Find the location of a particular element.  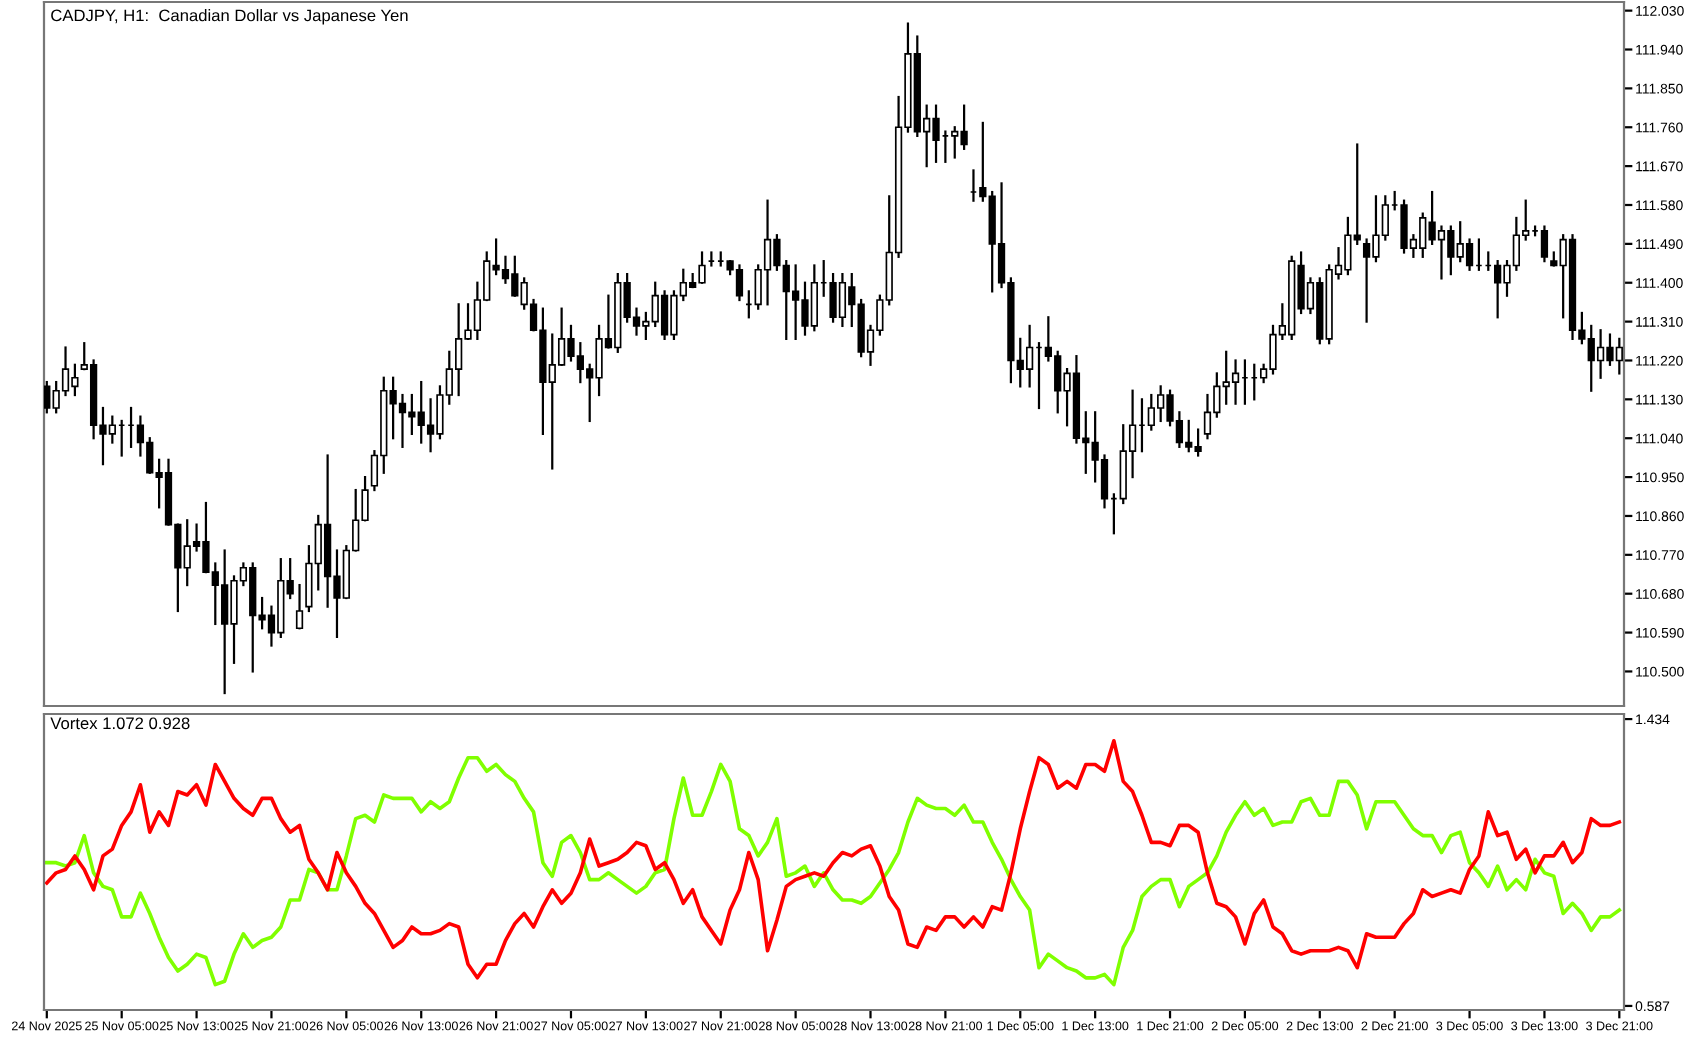

chart-title: CADJPY, H1: Canadian Dollar vs Japanese Yen is located at coordinates (229, 17).